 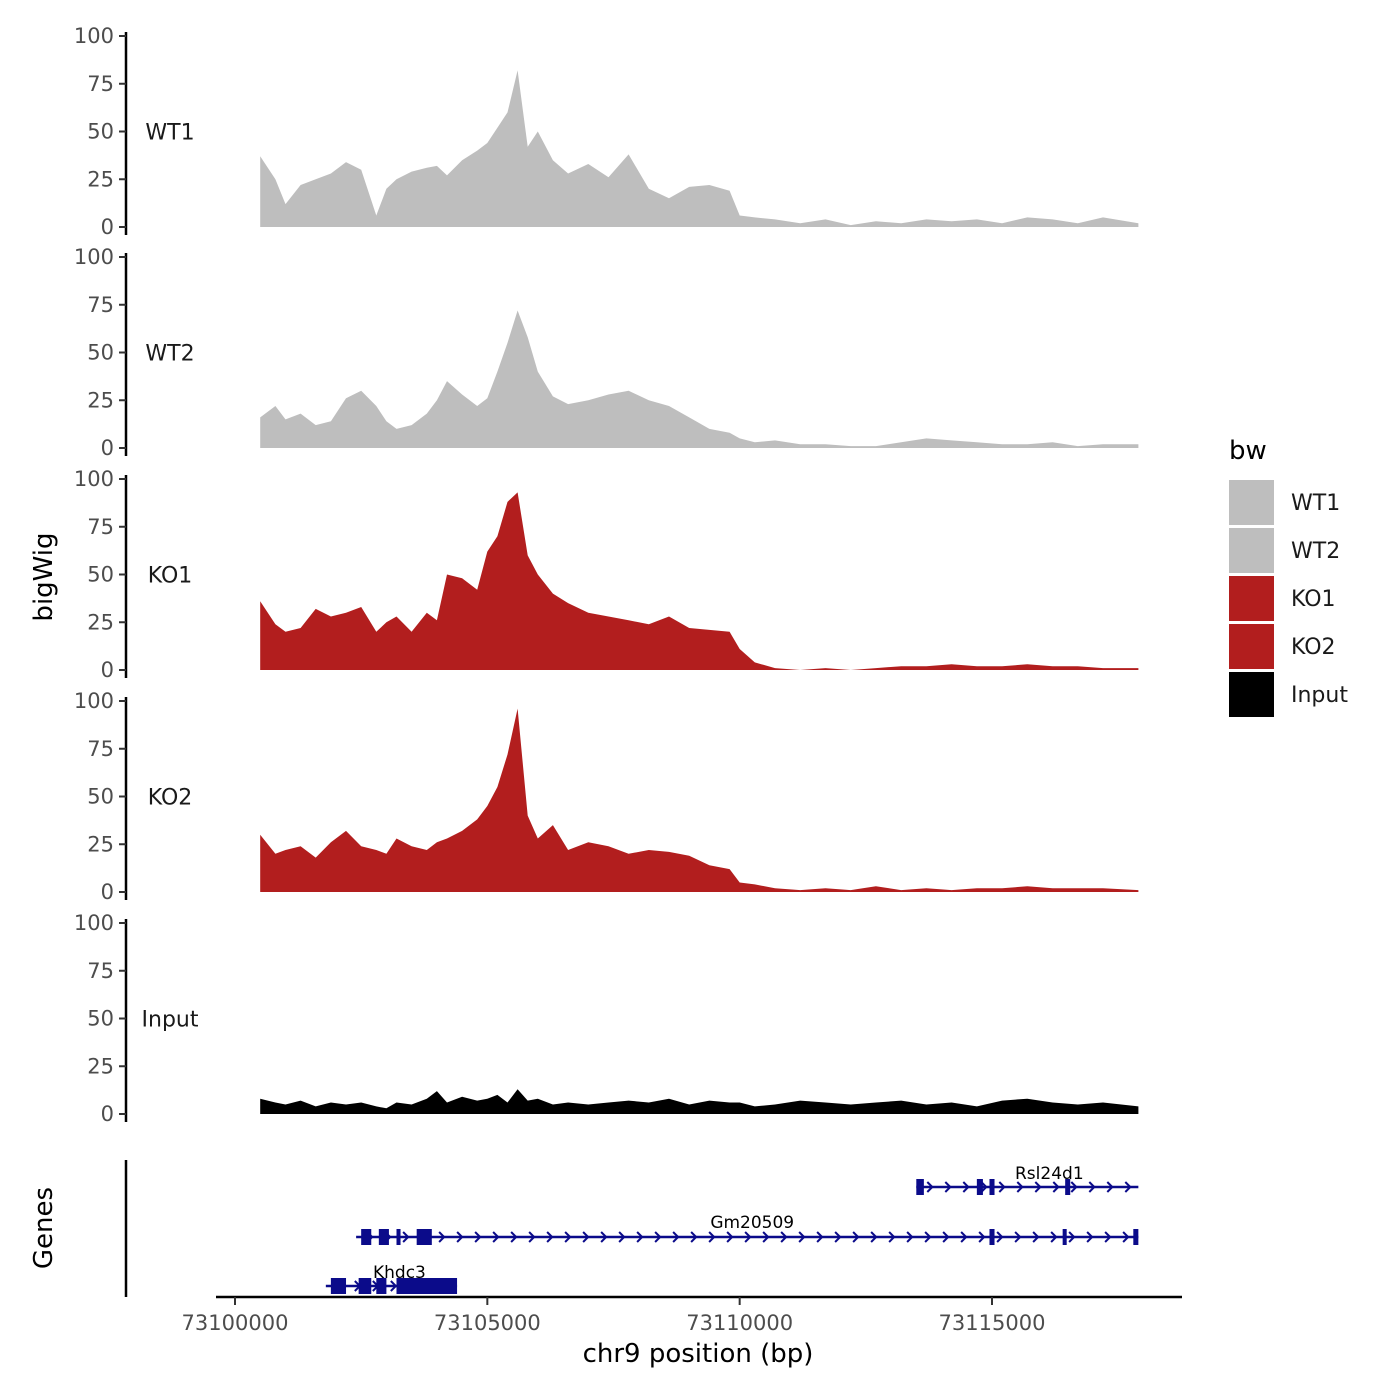 What do you see at coordinates (1284, 502) in the screenshot?
I see `legend-item-wt1: WT1` at bounding box center [1284, 502].